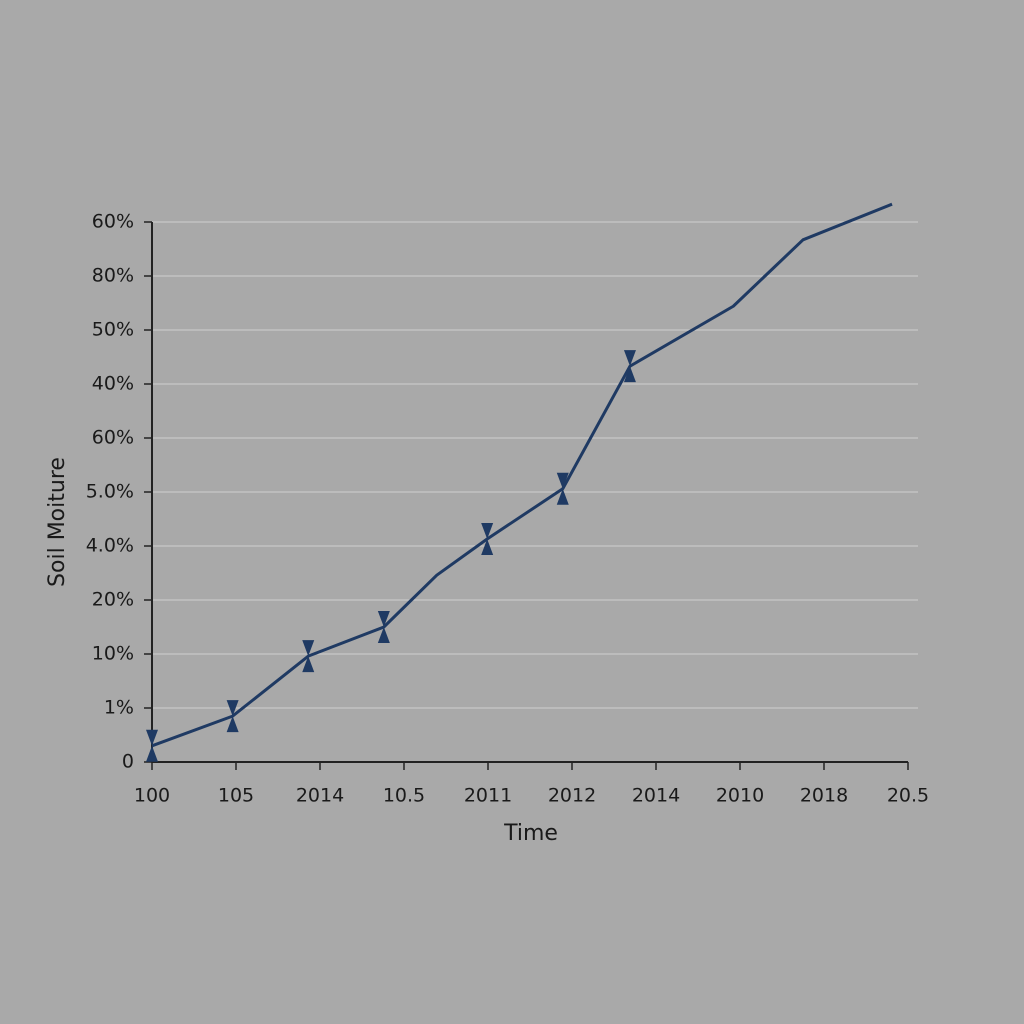 Image resolution: width=1024 pixels, height=1024 pixels. I want to click on x-tick-label: 20.5, so click(908, 796).